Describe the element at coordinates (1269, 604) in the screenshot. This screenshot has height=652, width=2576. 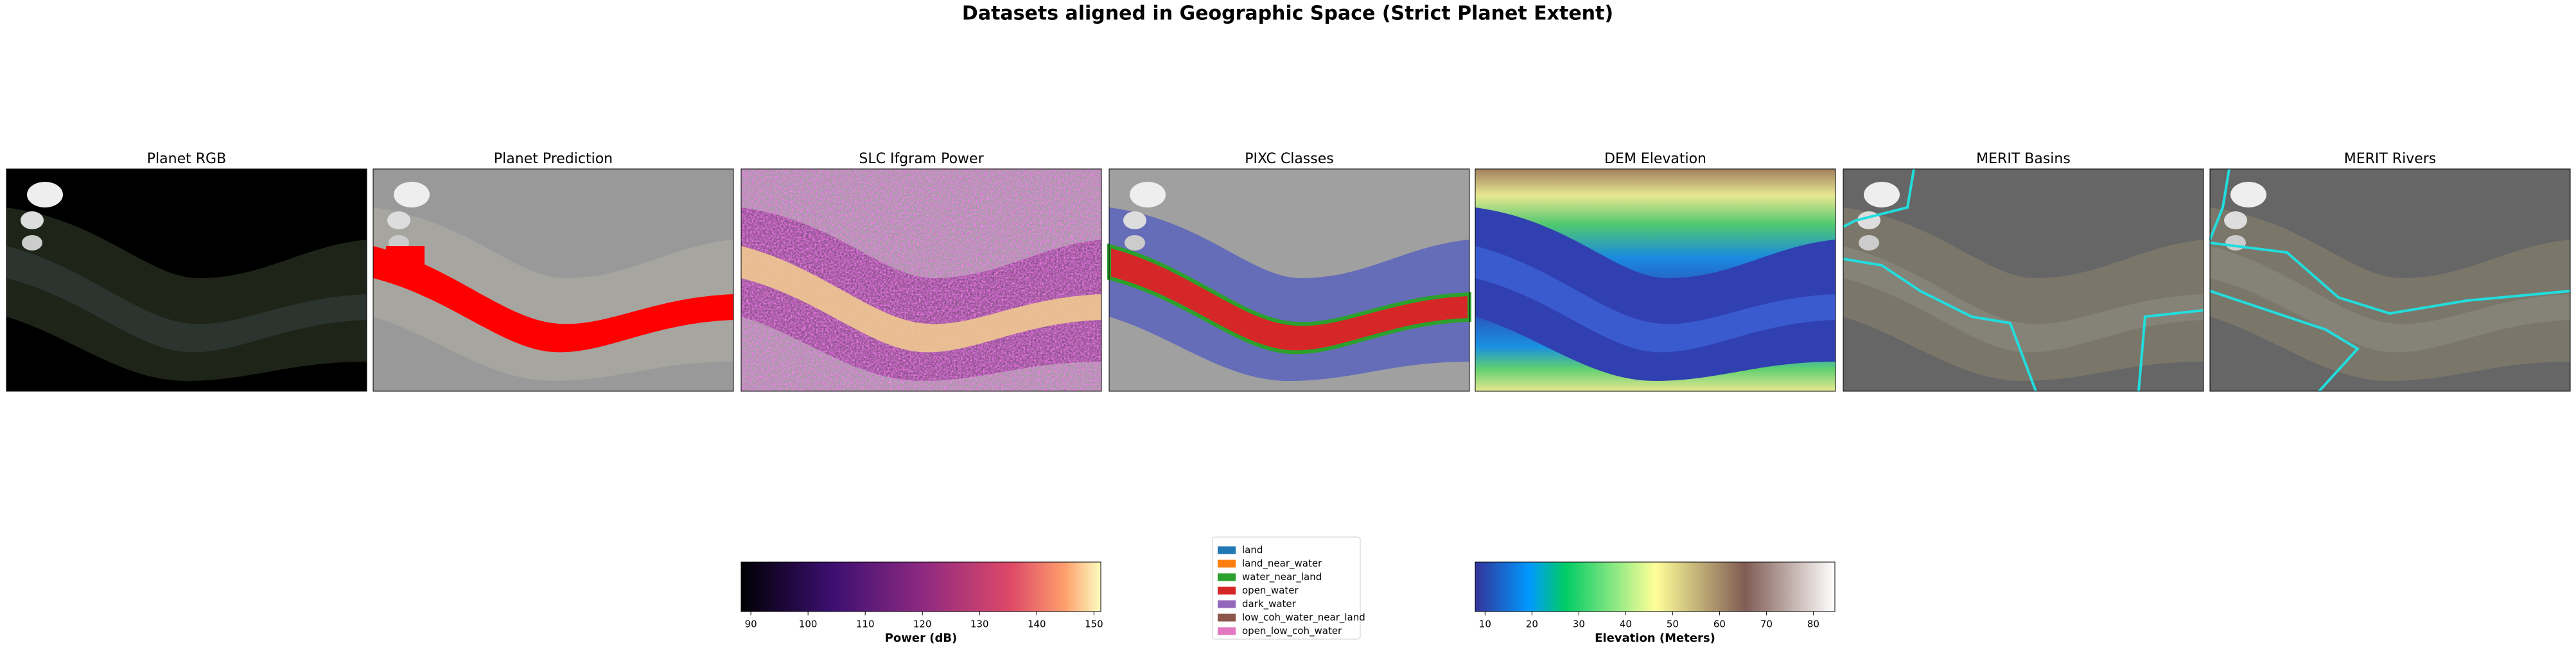
I see `legend-label: dark_water` at that location.